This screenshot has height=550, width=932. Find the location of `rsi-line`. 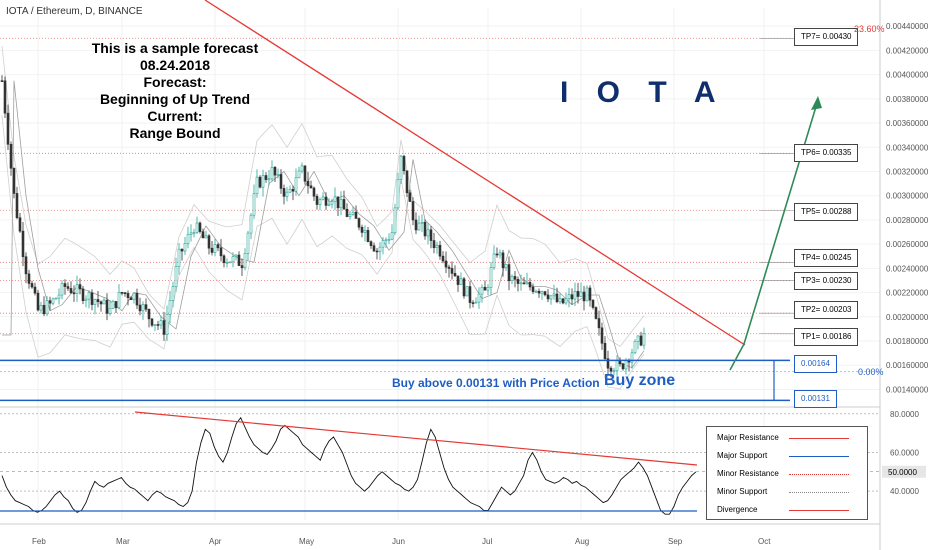

rsi-line is located at coordinates (349, 465).